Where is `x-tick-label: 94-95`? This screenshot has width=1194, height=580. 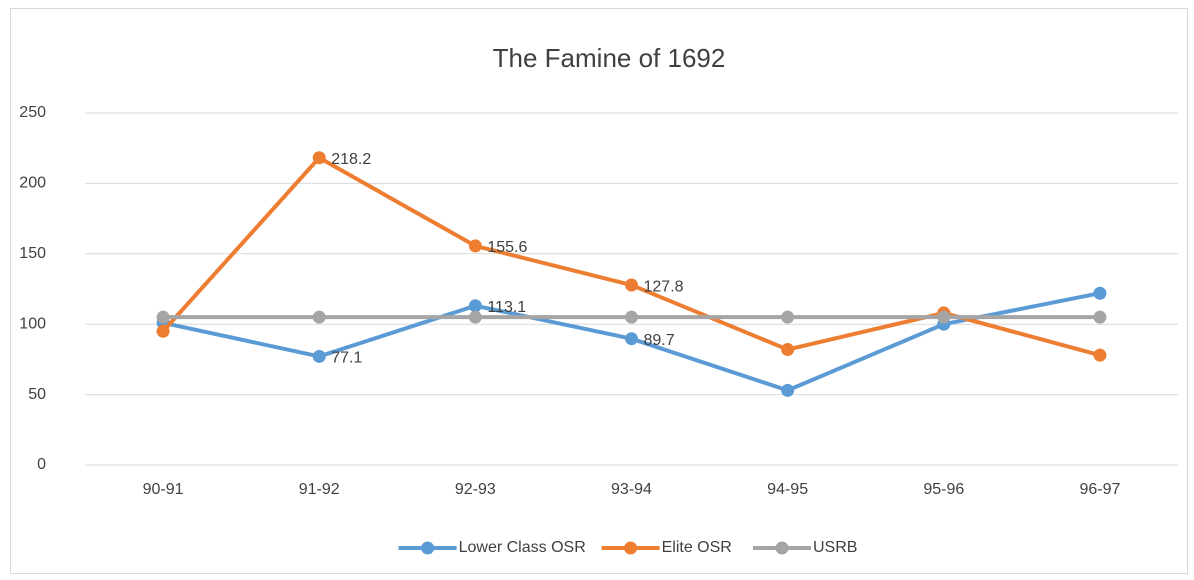
x-tick-label: 94-95 is located at coordinates (787, 489).